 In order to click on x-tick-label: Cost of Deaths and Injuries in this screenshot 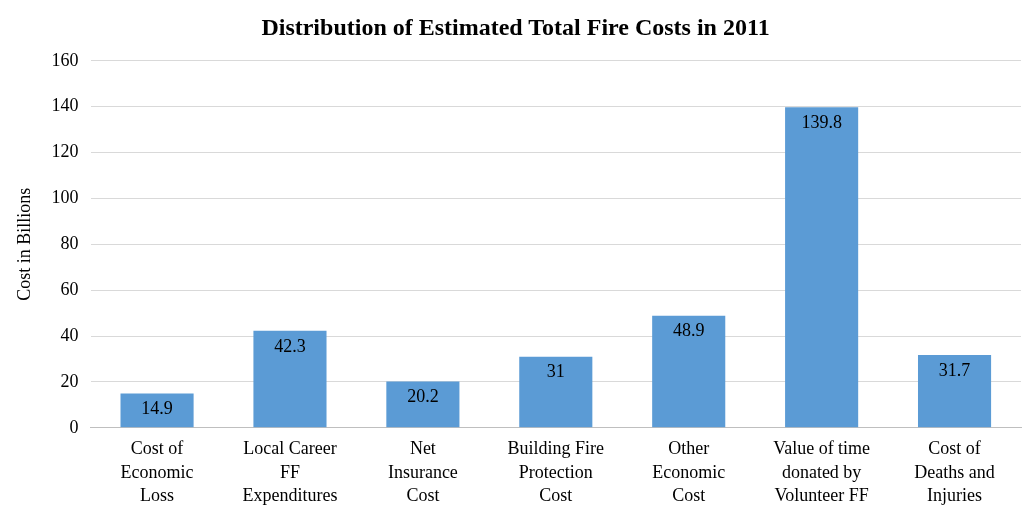, I will do `click(954, 472)`.